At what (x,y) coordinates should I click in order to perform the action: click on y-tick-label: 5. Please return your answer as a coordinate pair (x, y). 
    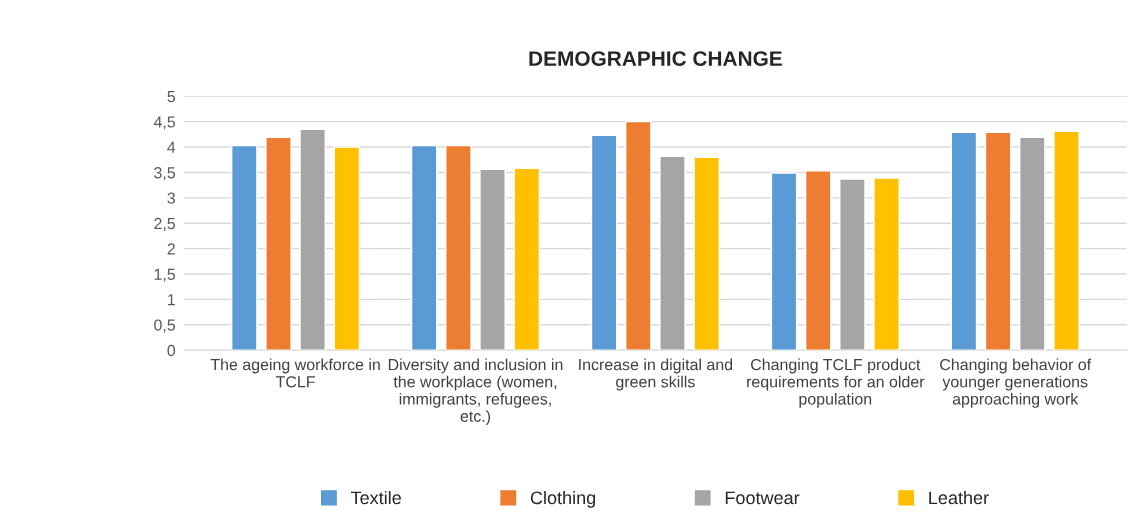
    Looking at the image, I should click on (171, 97).